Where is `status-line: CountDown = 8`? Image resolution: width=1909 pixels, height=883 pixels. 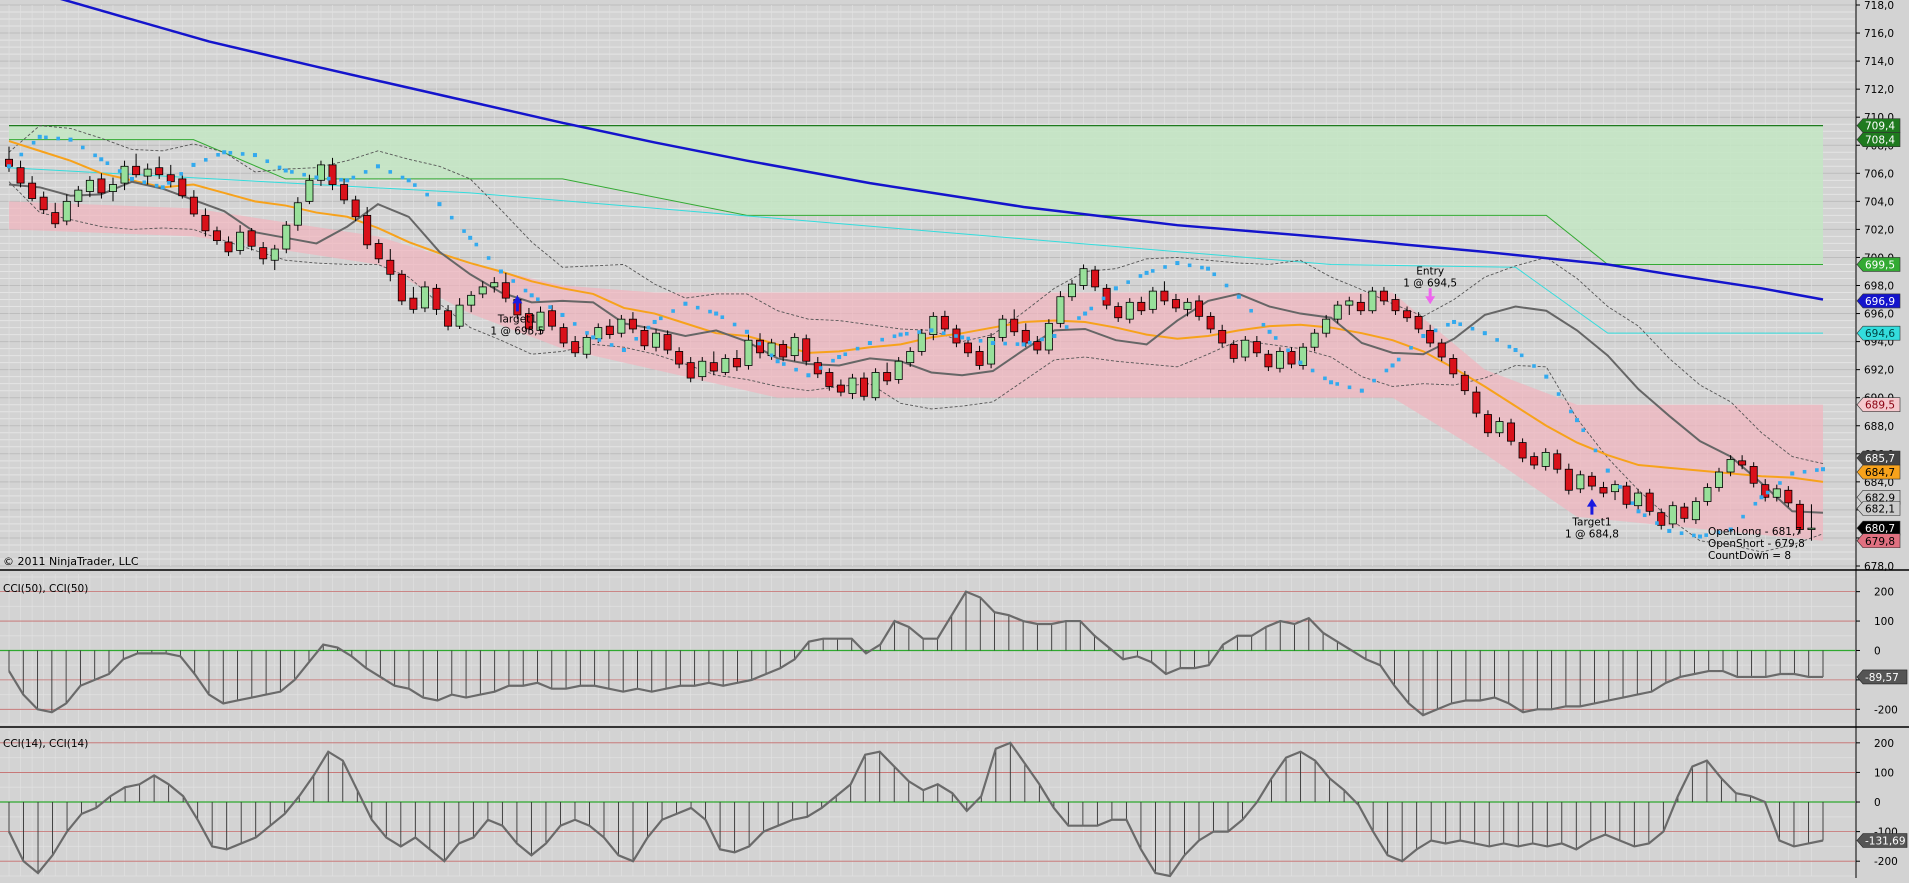
status-line: CountDown = 8 is located at coordinates (1749, 556).